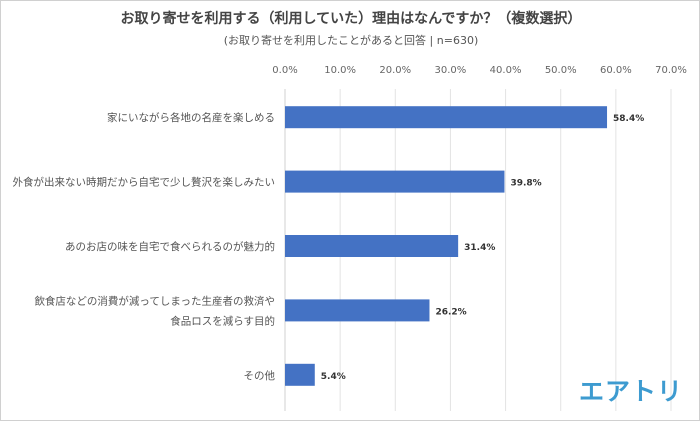  I want to click on x-tick-label: 70.0%, so click(671, 70).